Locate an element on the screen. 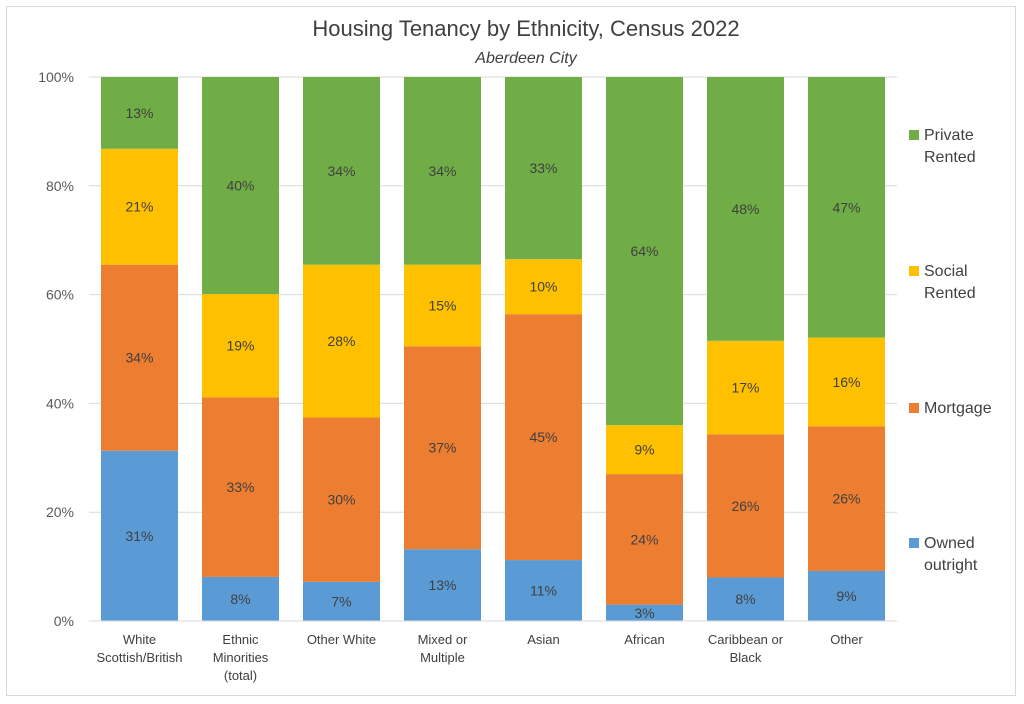 This screenshot has width=1024, height=704. x-tick-label: Ethnic is located at coordinates (240, 639).